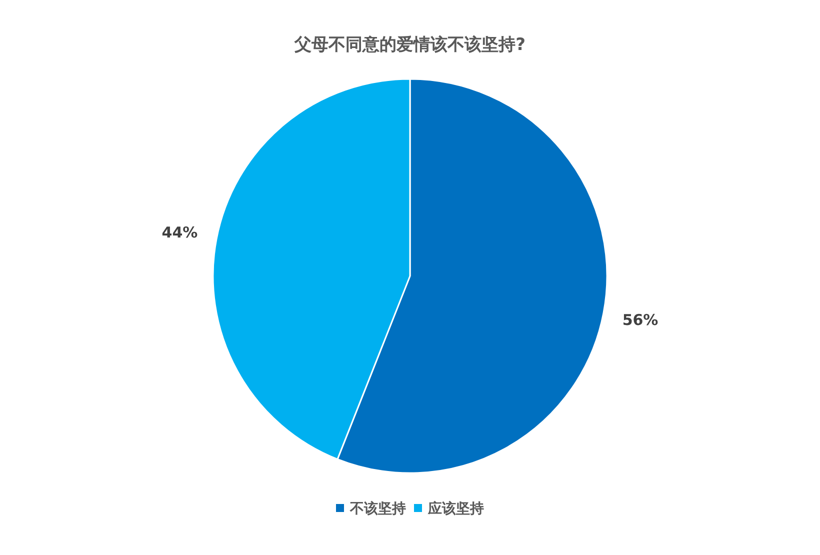 The image size is (820, 555). What do you see at coordinates (640, 320) in the screenshot?
I see `data-label: 56%` at bounding box center [640, 320].